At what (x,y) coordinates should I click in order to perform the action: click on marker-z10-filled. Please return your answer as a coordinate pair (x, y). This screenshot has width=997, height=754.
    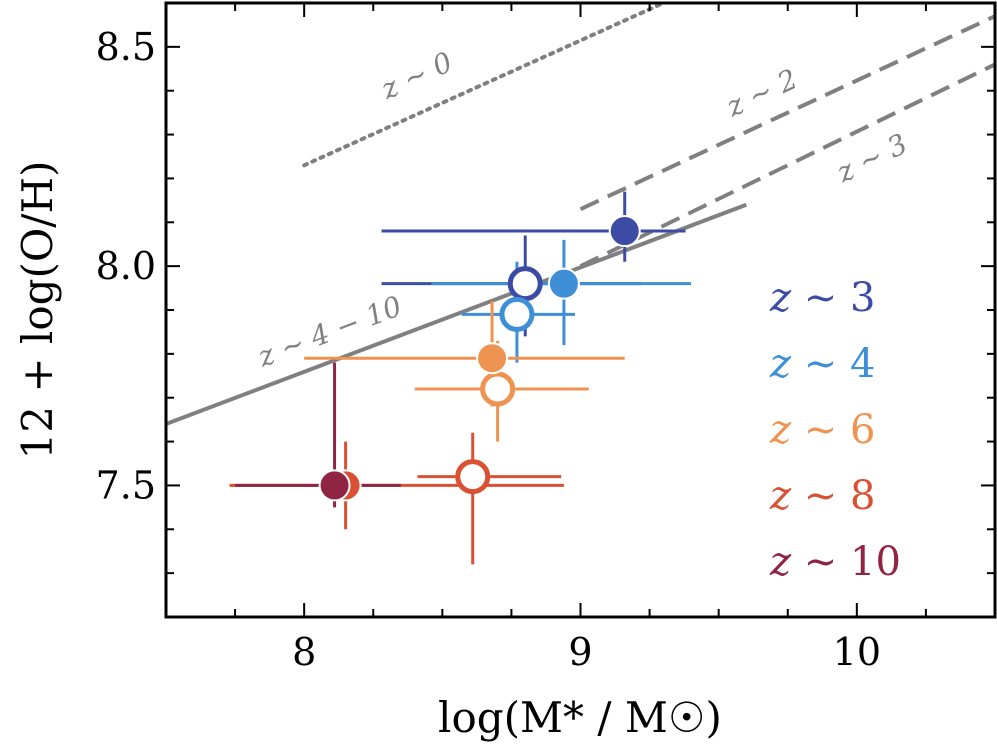
    Looking at the image, I should click on (334, 485).